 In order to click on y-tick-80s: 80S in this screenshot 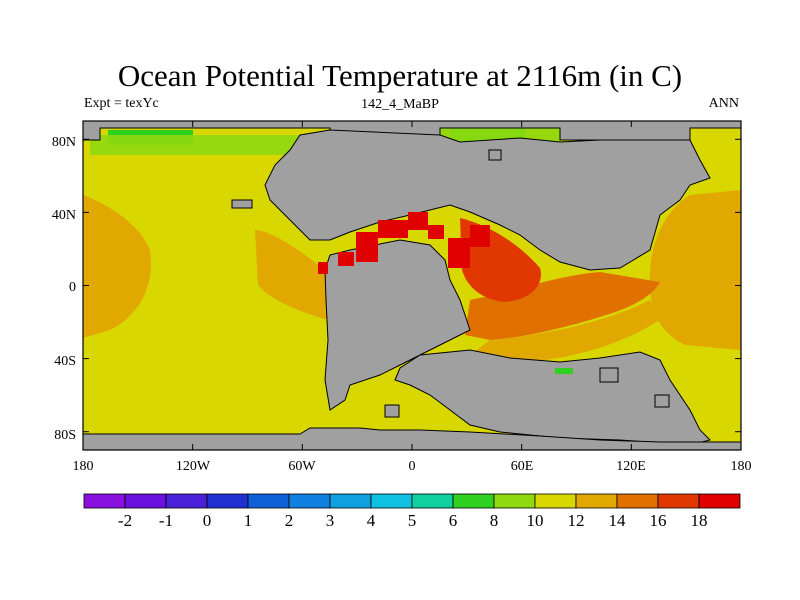, I will do `click(65, 435)`.